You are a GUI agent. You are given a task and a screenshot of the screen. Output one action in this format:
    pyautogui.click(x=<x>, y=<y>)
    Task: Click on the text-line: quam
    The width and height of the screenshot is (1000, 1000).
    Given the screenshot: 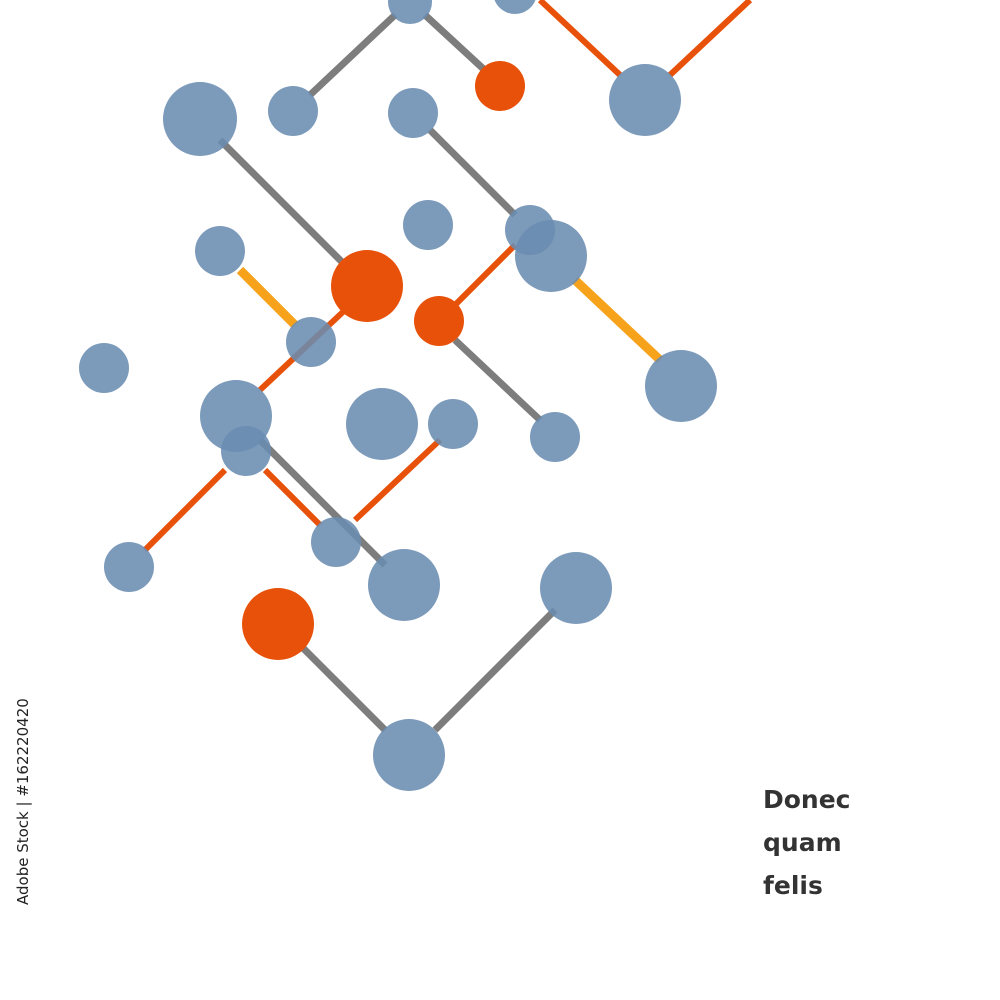 What is the action you would take?
    pyautogui.click(x=802, y=842)
    